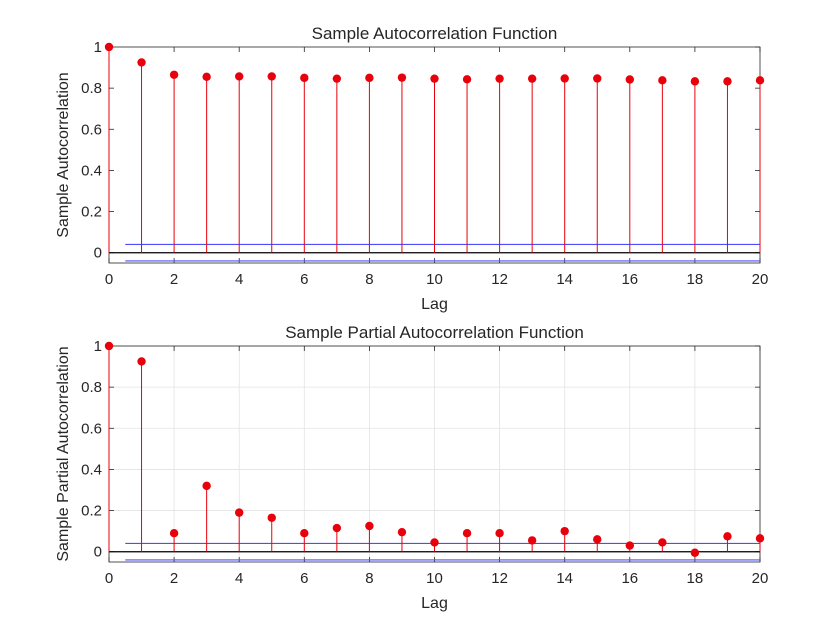  What do you see at coordinates (695, 279) in the screenshot?
I see `acf-x-tick-label: 18` at bounding box center [695, 279].